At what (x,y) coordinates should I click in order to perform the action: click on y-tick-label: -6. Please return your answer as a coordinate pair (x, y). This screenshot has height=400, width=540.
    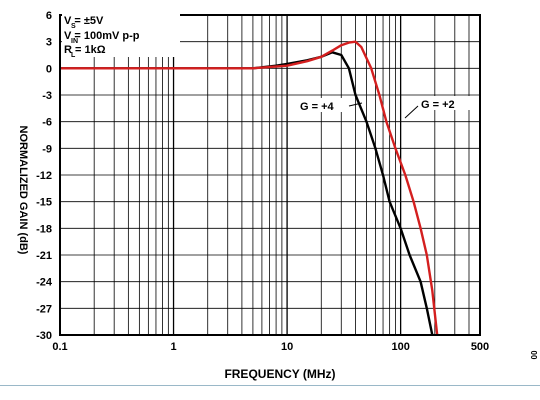
    Looking at the image, I should click on (47, 123).